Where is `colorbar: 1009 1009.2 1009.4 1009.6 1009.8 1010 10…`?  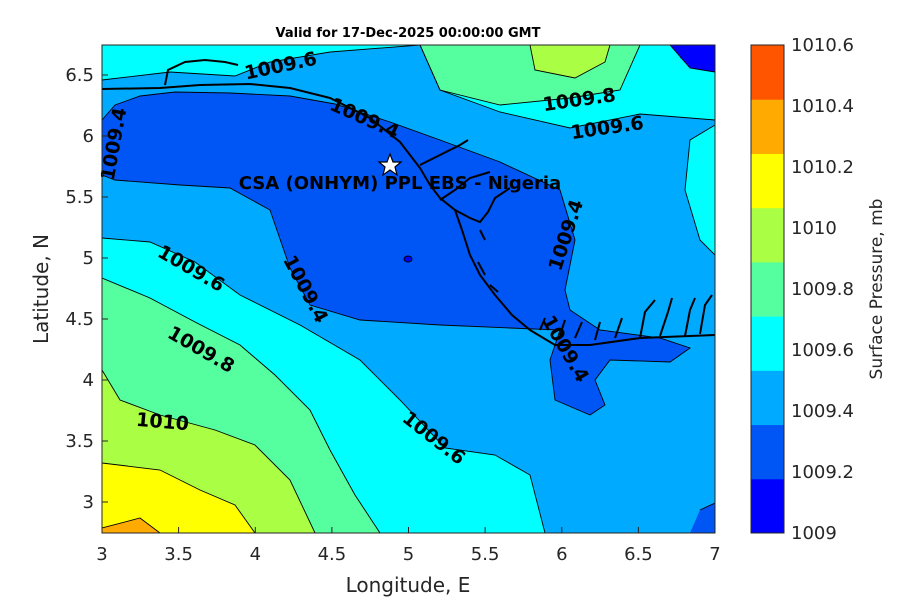 colorbar: 1009 1009.2 1009.4 1009.6 1009.8 1010 10… is located at coordinates (818, 289).